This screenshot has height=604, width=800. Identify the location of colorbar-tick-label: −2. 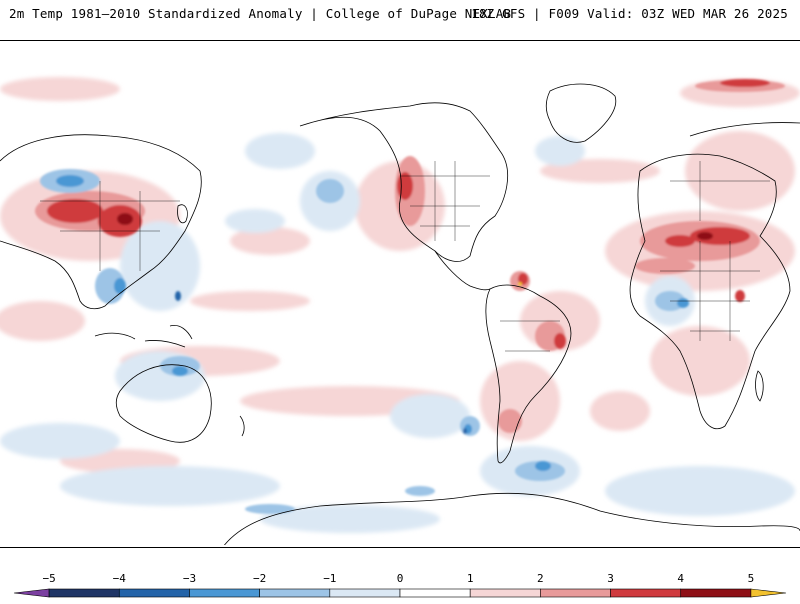
(259, 578).